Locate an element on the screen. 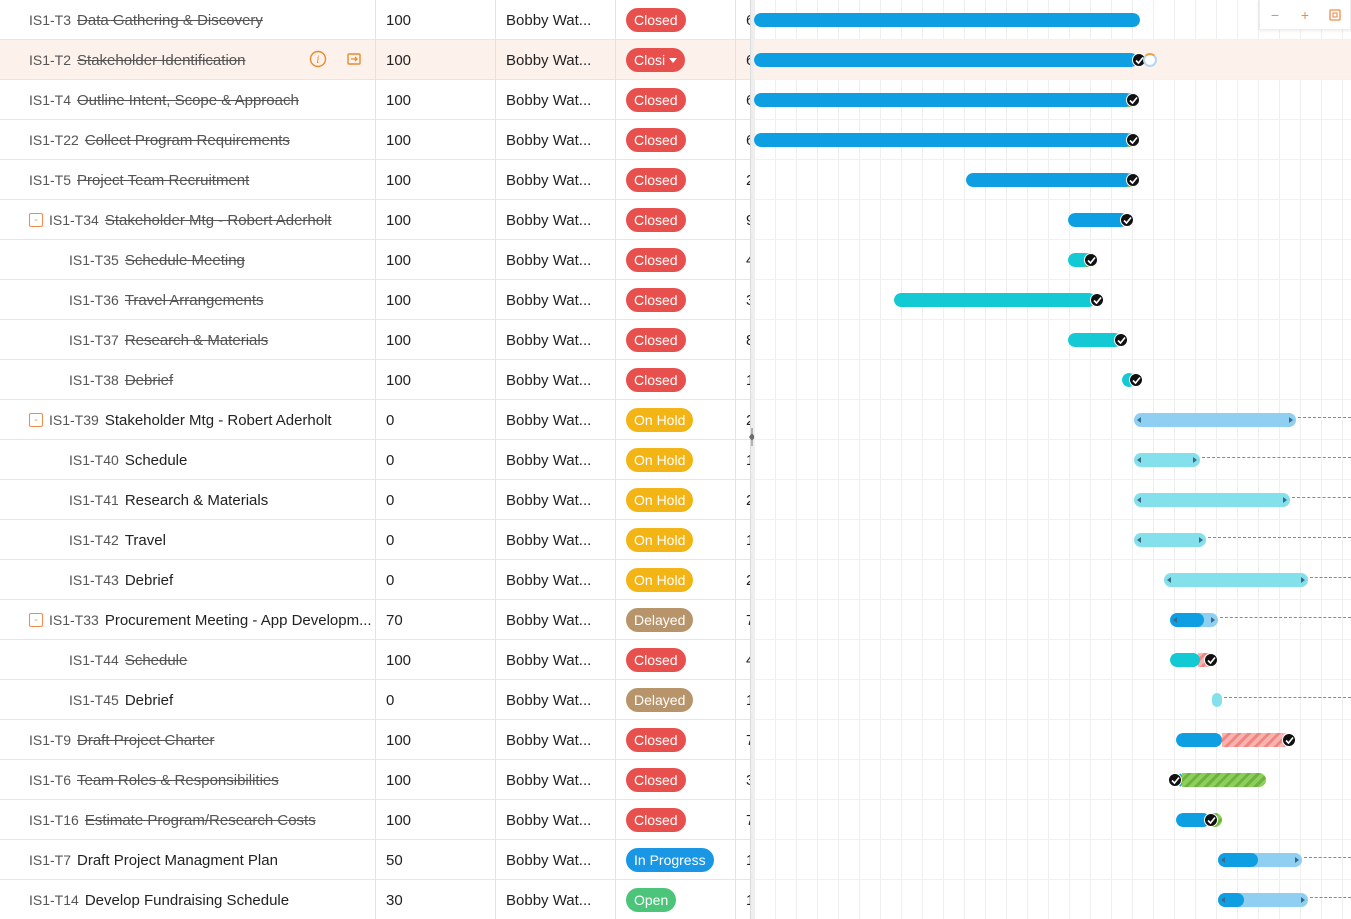 This screenshot has height=919, width=1351. info-icon: i is located at coordinates (318, 59).